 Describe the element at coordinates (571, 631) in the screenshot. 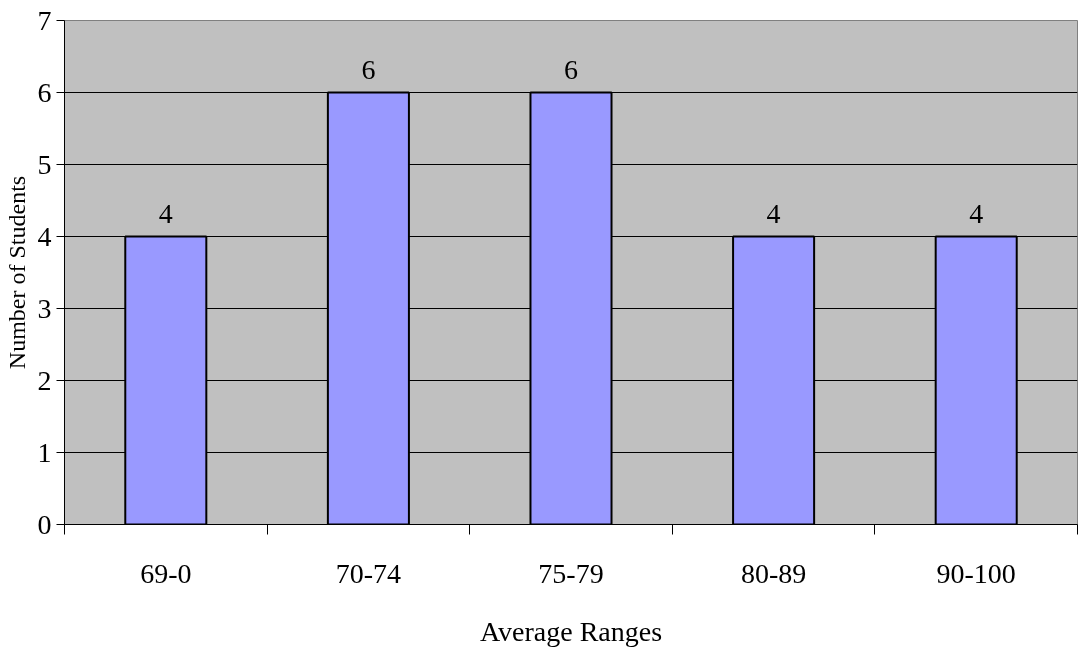

I see `x-axis-title: Average Ranges` at that location.